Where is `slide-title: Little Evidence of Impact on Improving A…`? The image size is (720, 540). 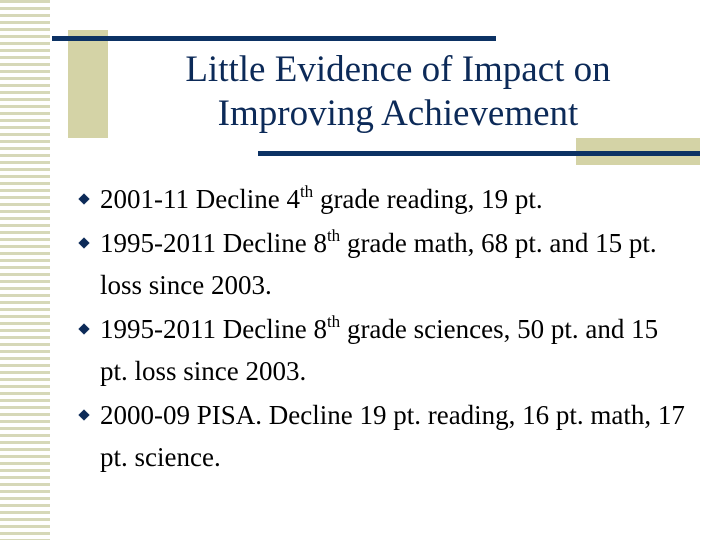
slide-title: Little Evidence of Impact on Improving A… is located at coordinates (398, 92).